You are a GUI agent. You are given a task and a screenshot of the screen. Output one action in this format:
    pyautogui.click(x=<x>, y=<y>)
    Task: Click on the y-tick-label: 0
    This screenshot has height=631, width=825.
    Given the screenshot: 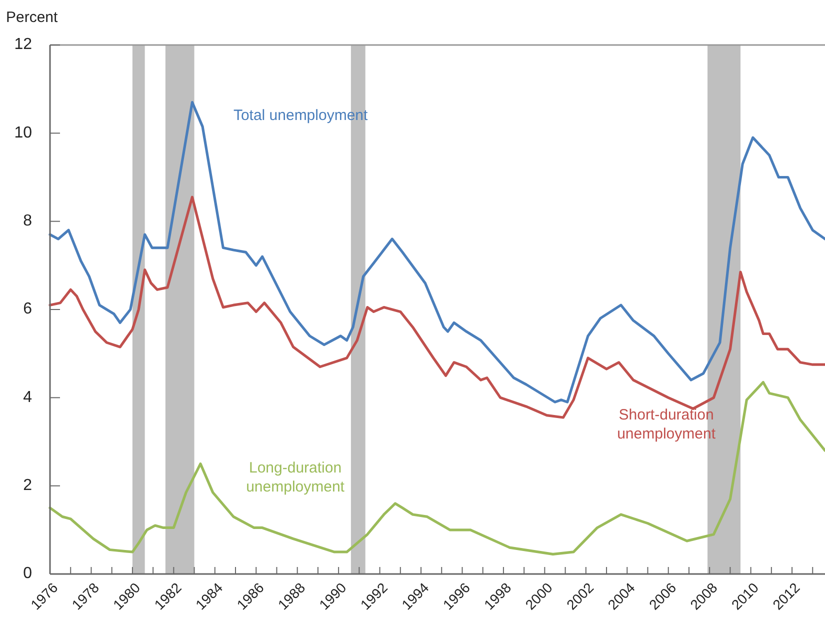 What is the action you would take?
    pyautogui.click(x=27, y=573)
    